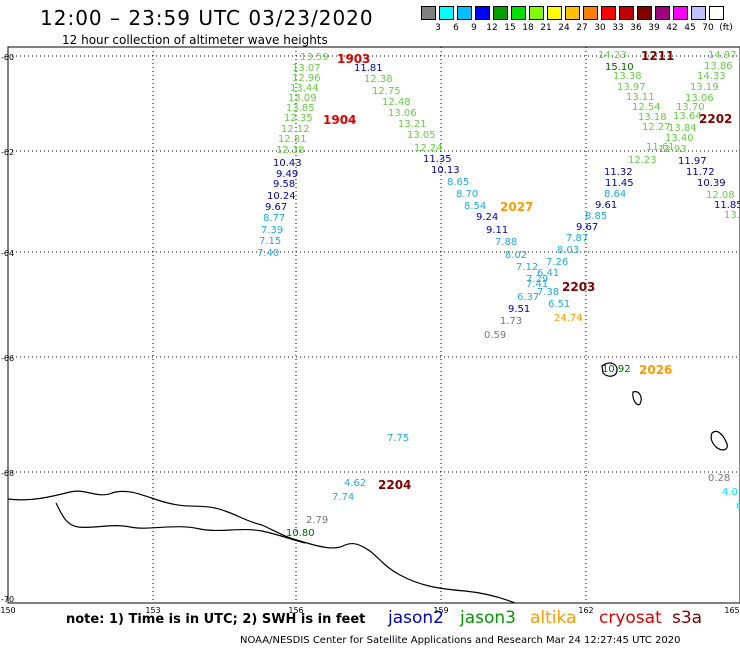  What do you see at coordinates (642, 160) in the screenshot?
I see `swh-reading: 12.23` at bounding box center [642, 160].